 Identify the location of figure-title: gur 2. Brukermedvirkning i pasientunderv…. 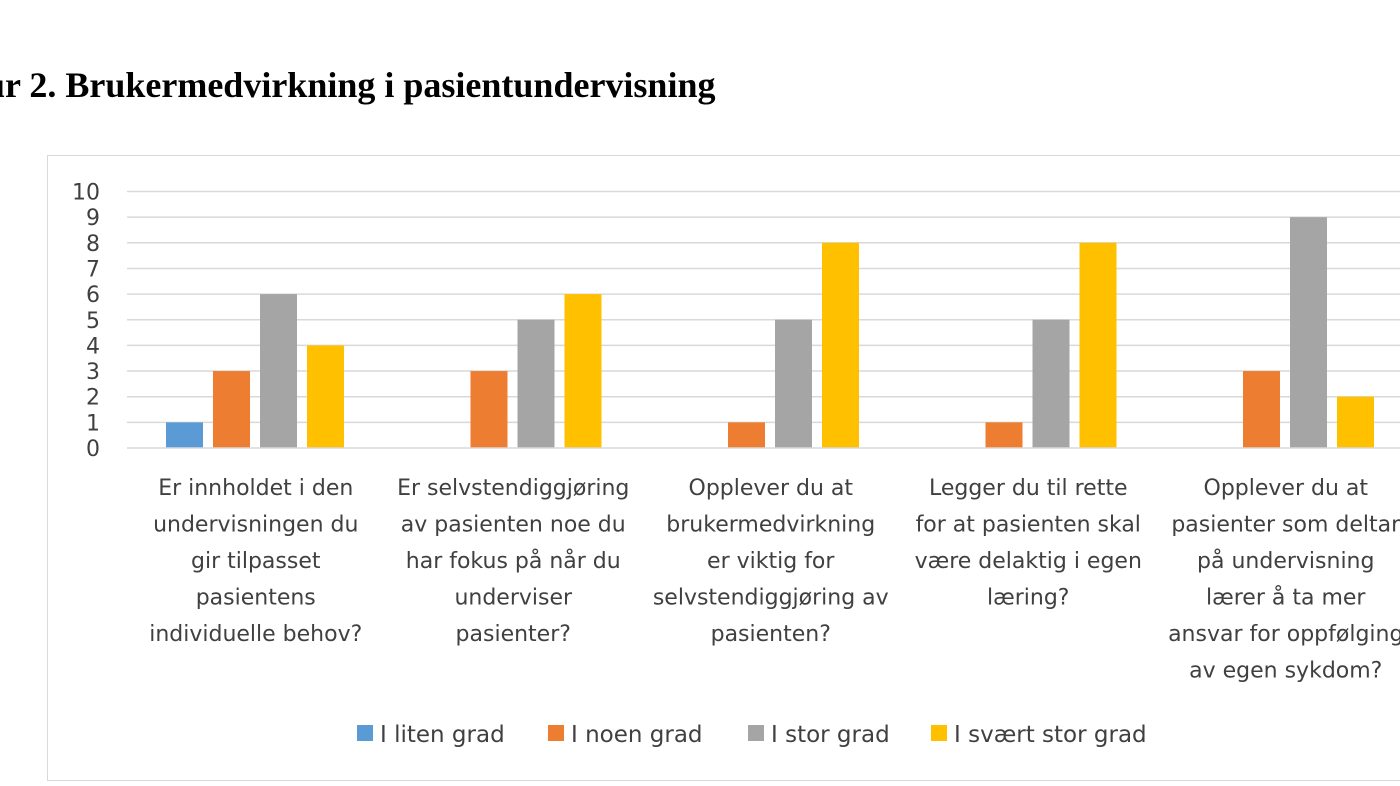
(358, 85).